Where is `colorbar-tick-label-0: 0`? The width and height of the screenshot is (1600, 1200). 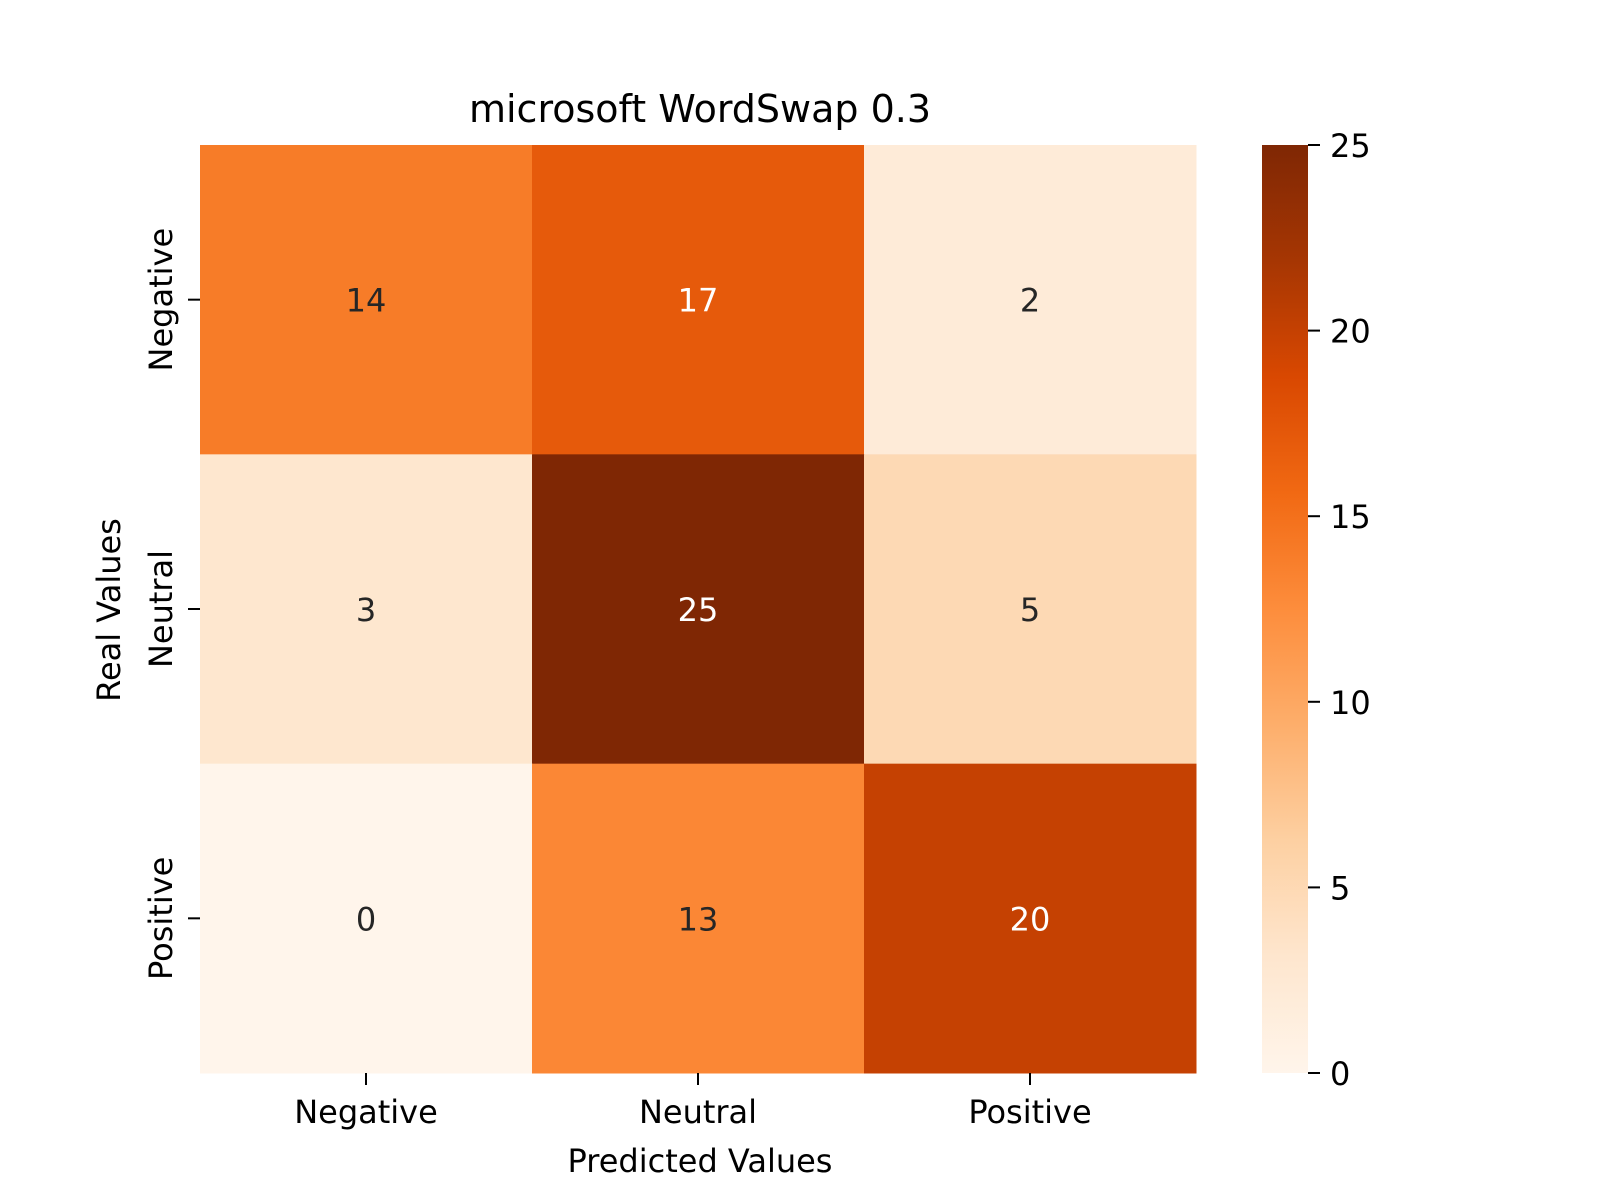
colorbar-tick-label-0: 0 is located at coordinates (1340, 1074).